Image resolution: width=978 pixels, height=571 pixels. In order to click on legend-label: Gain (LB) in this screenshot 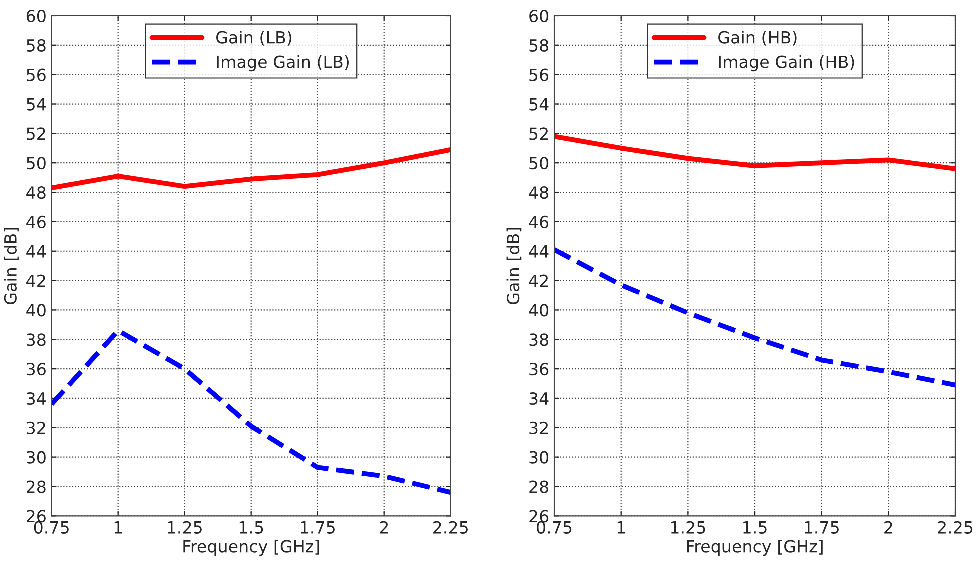, I will do `click(254, 38)`.